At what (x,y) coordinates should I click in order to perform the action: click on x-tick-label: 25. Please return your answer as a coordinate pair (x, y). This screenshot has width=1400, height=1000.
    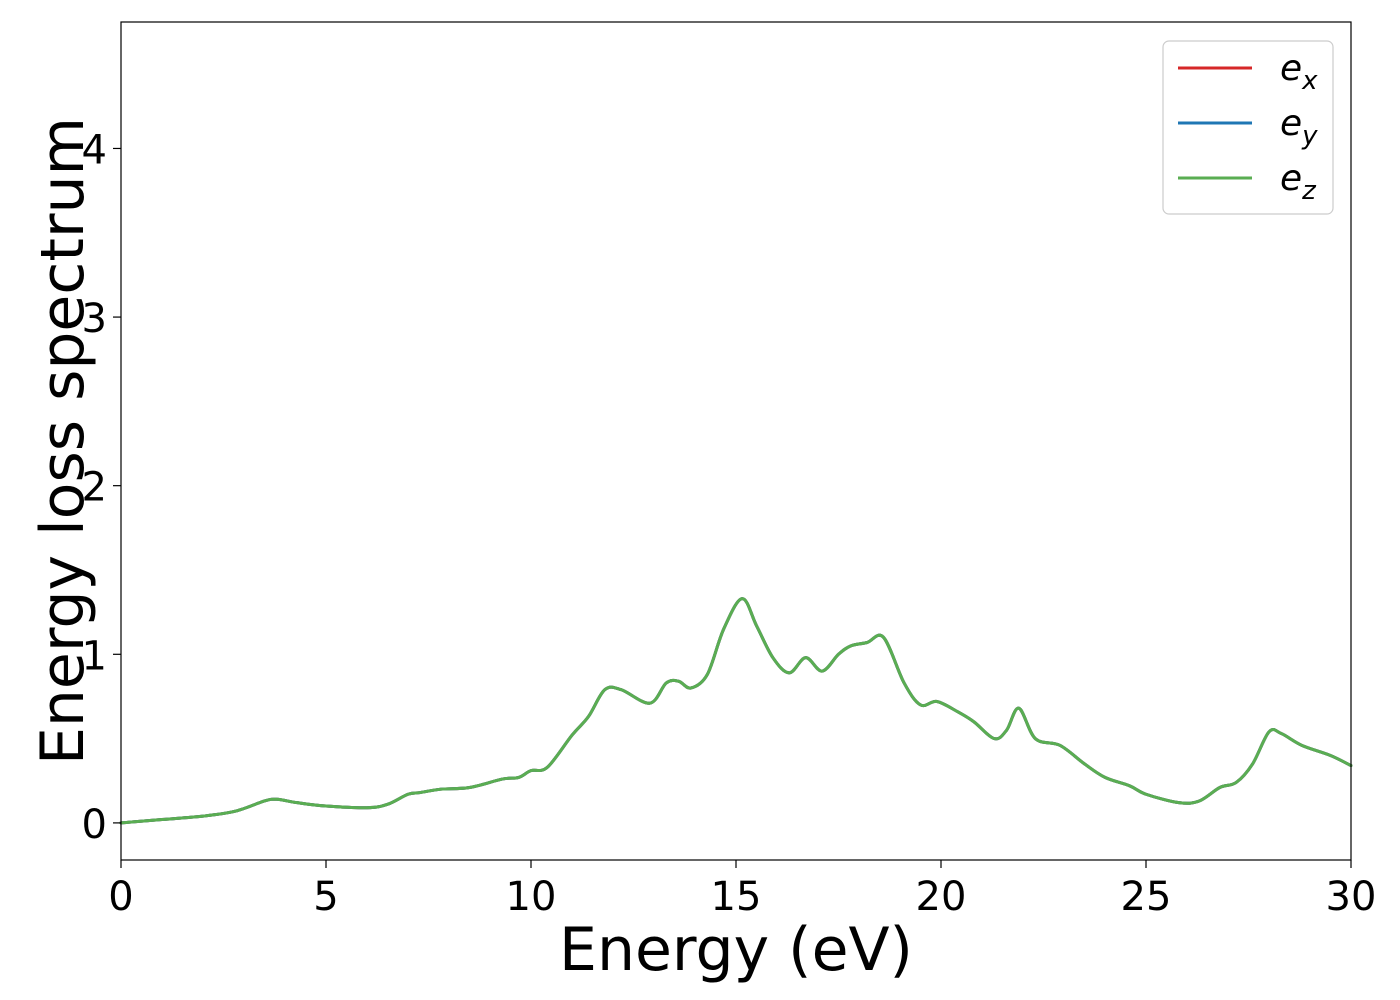
    Looking at the image, I should click on (1146, 897).